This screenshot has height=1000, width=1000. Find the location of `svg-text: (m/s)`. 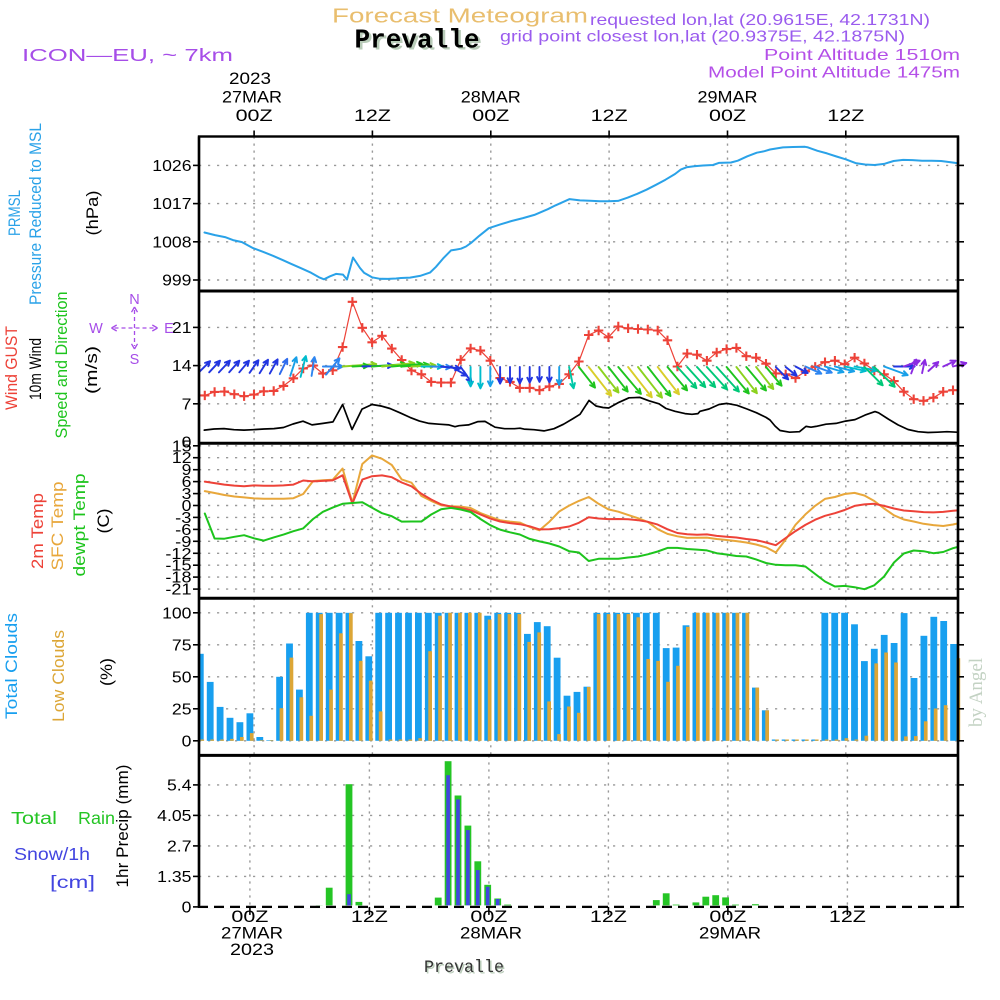

svg-text: (m/s) is located at coordinates (91, 370).